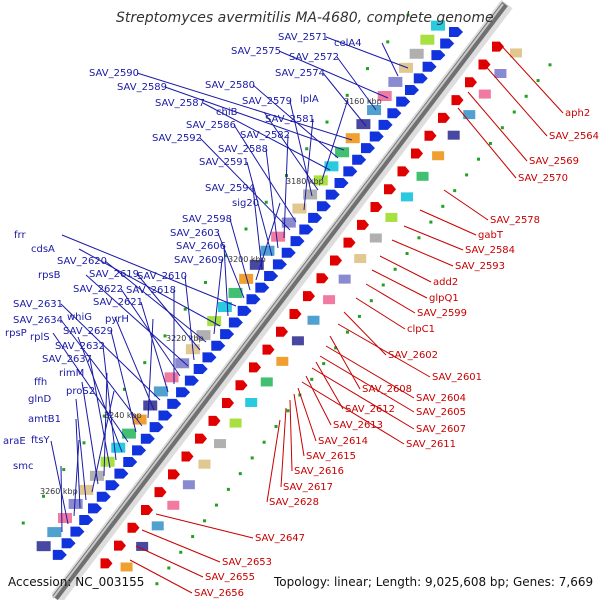 The height and width of the screenshot is (600, 600). What do you see at coordinates (243, 149) in the screenshot?
I see `gene-label: SAV_2588` at bounding box center [243, 149].